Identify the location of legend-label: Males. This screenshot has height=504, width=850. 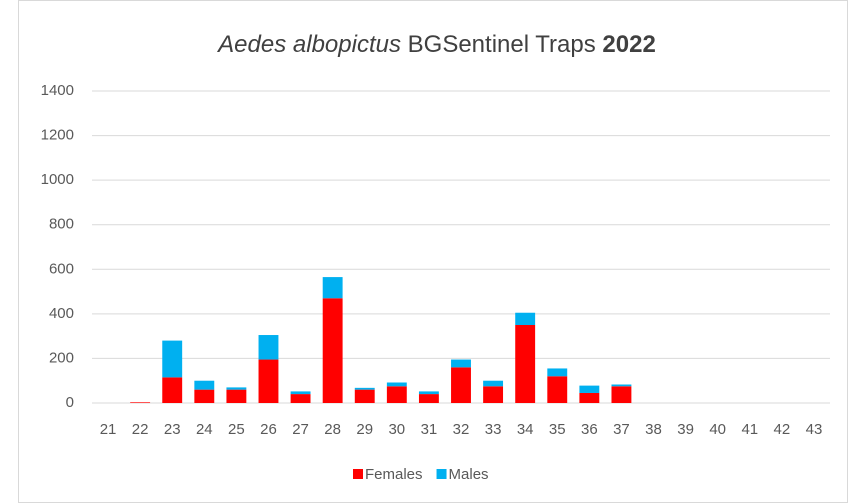
(469, 474).